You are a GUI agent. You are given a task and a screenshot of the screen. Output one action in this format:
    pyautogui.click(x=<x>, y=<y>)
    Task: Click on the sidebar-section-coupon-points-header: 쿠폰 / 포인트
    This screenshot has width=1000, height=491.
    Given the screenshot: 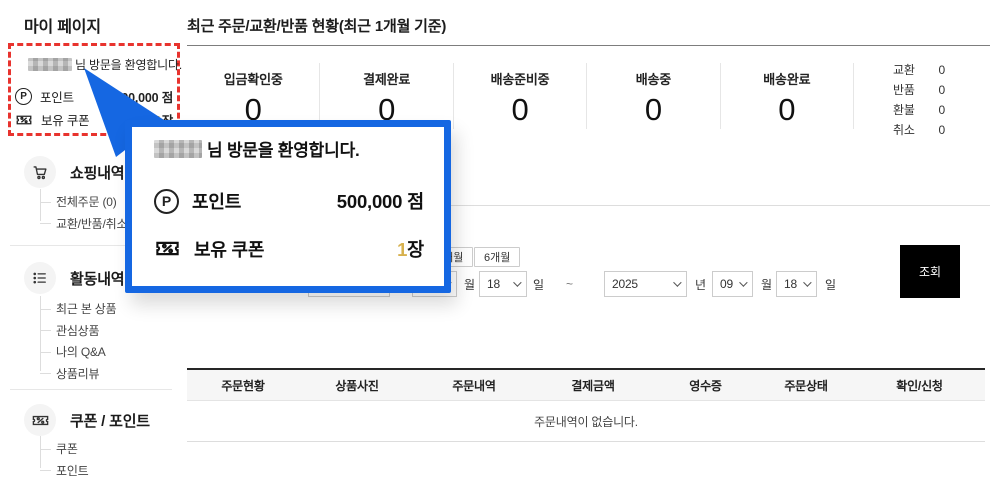 What is the action you would take?
    pyautogui.click(x=91, y=420)
    